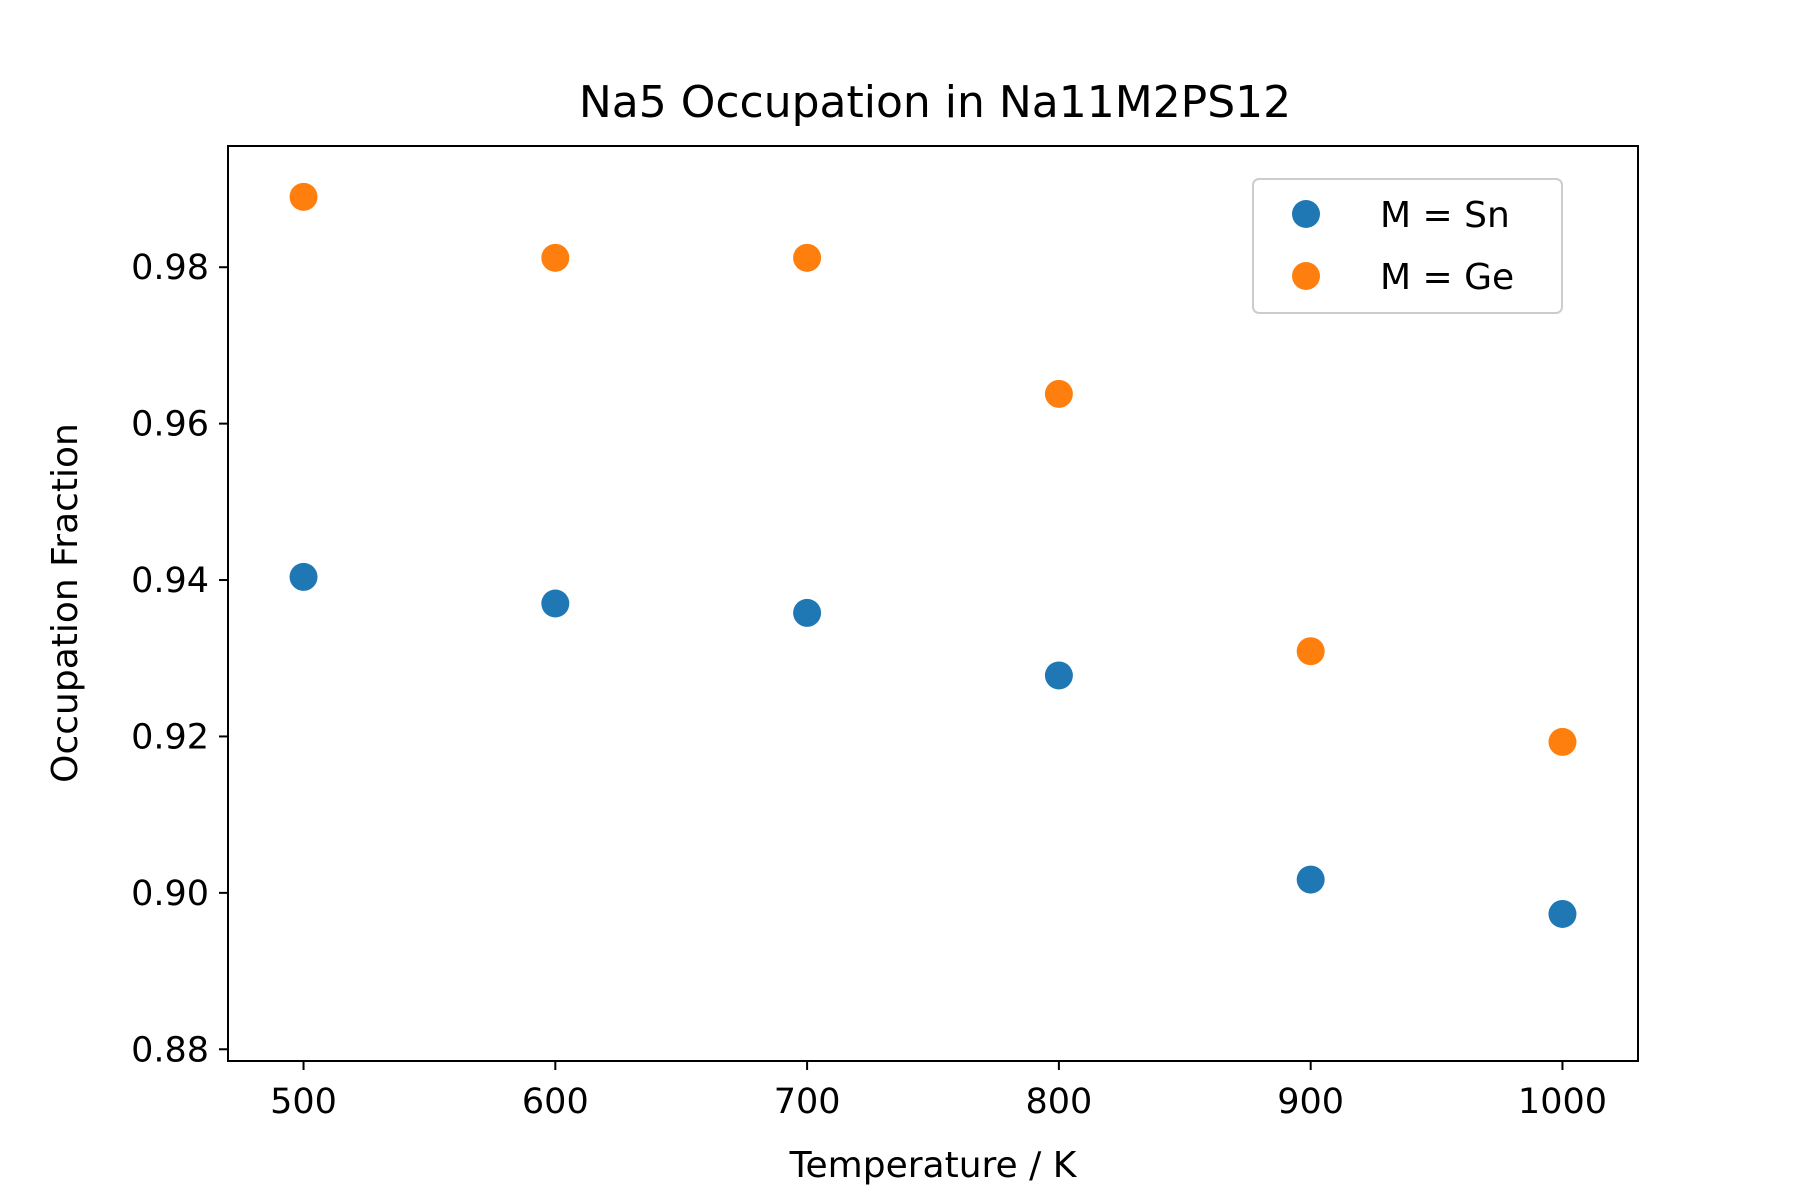 The image size is (1800, 1200). Describe the element at coordinates (170, 581) in the screenshot. I see `y-tick-label: 0.94` at that location.